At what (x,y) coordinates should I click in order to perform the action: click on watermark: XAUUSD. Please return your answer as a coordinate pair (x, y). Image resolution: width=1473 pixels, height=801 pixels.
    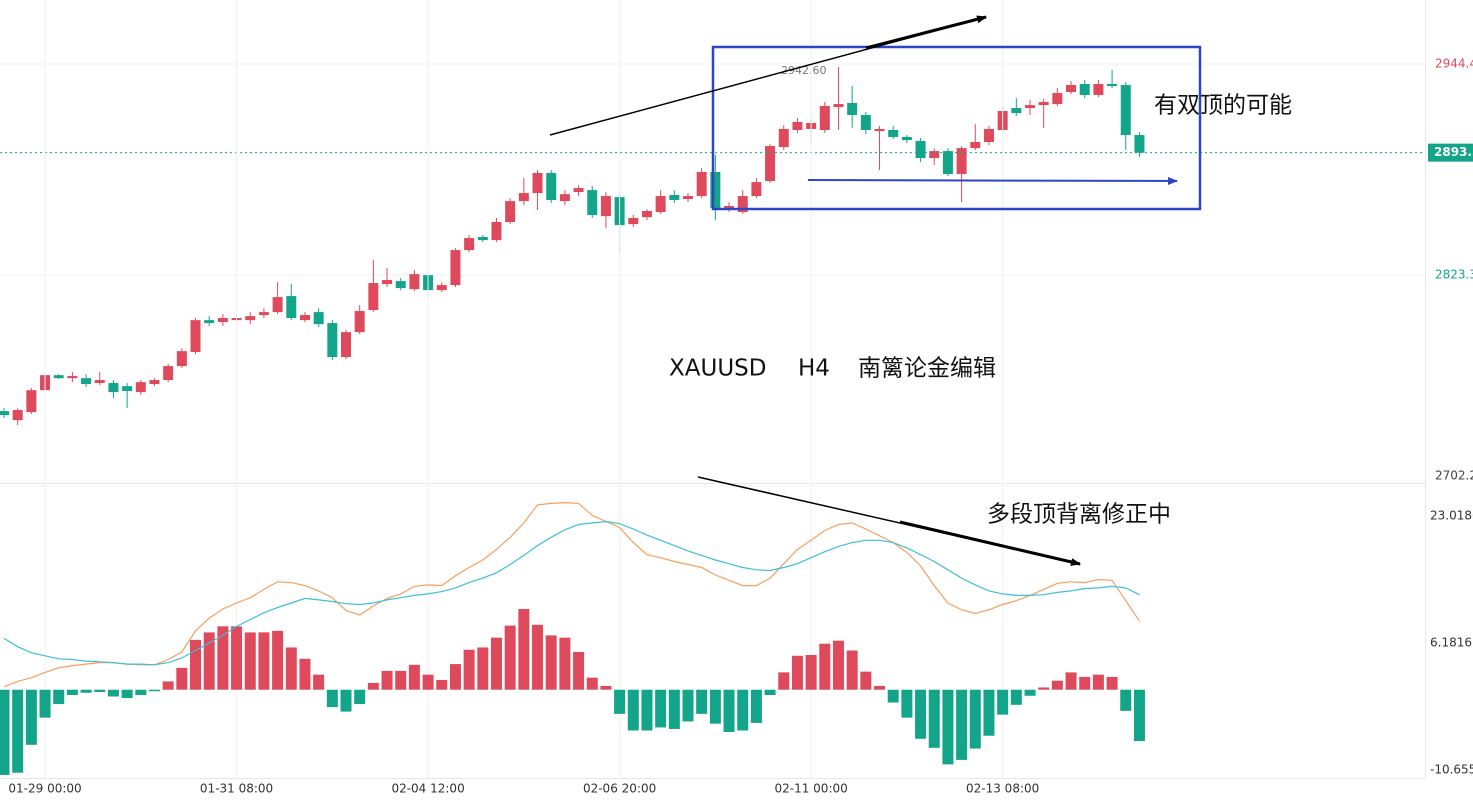
    Looking at the image, I should click on (717, 369).